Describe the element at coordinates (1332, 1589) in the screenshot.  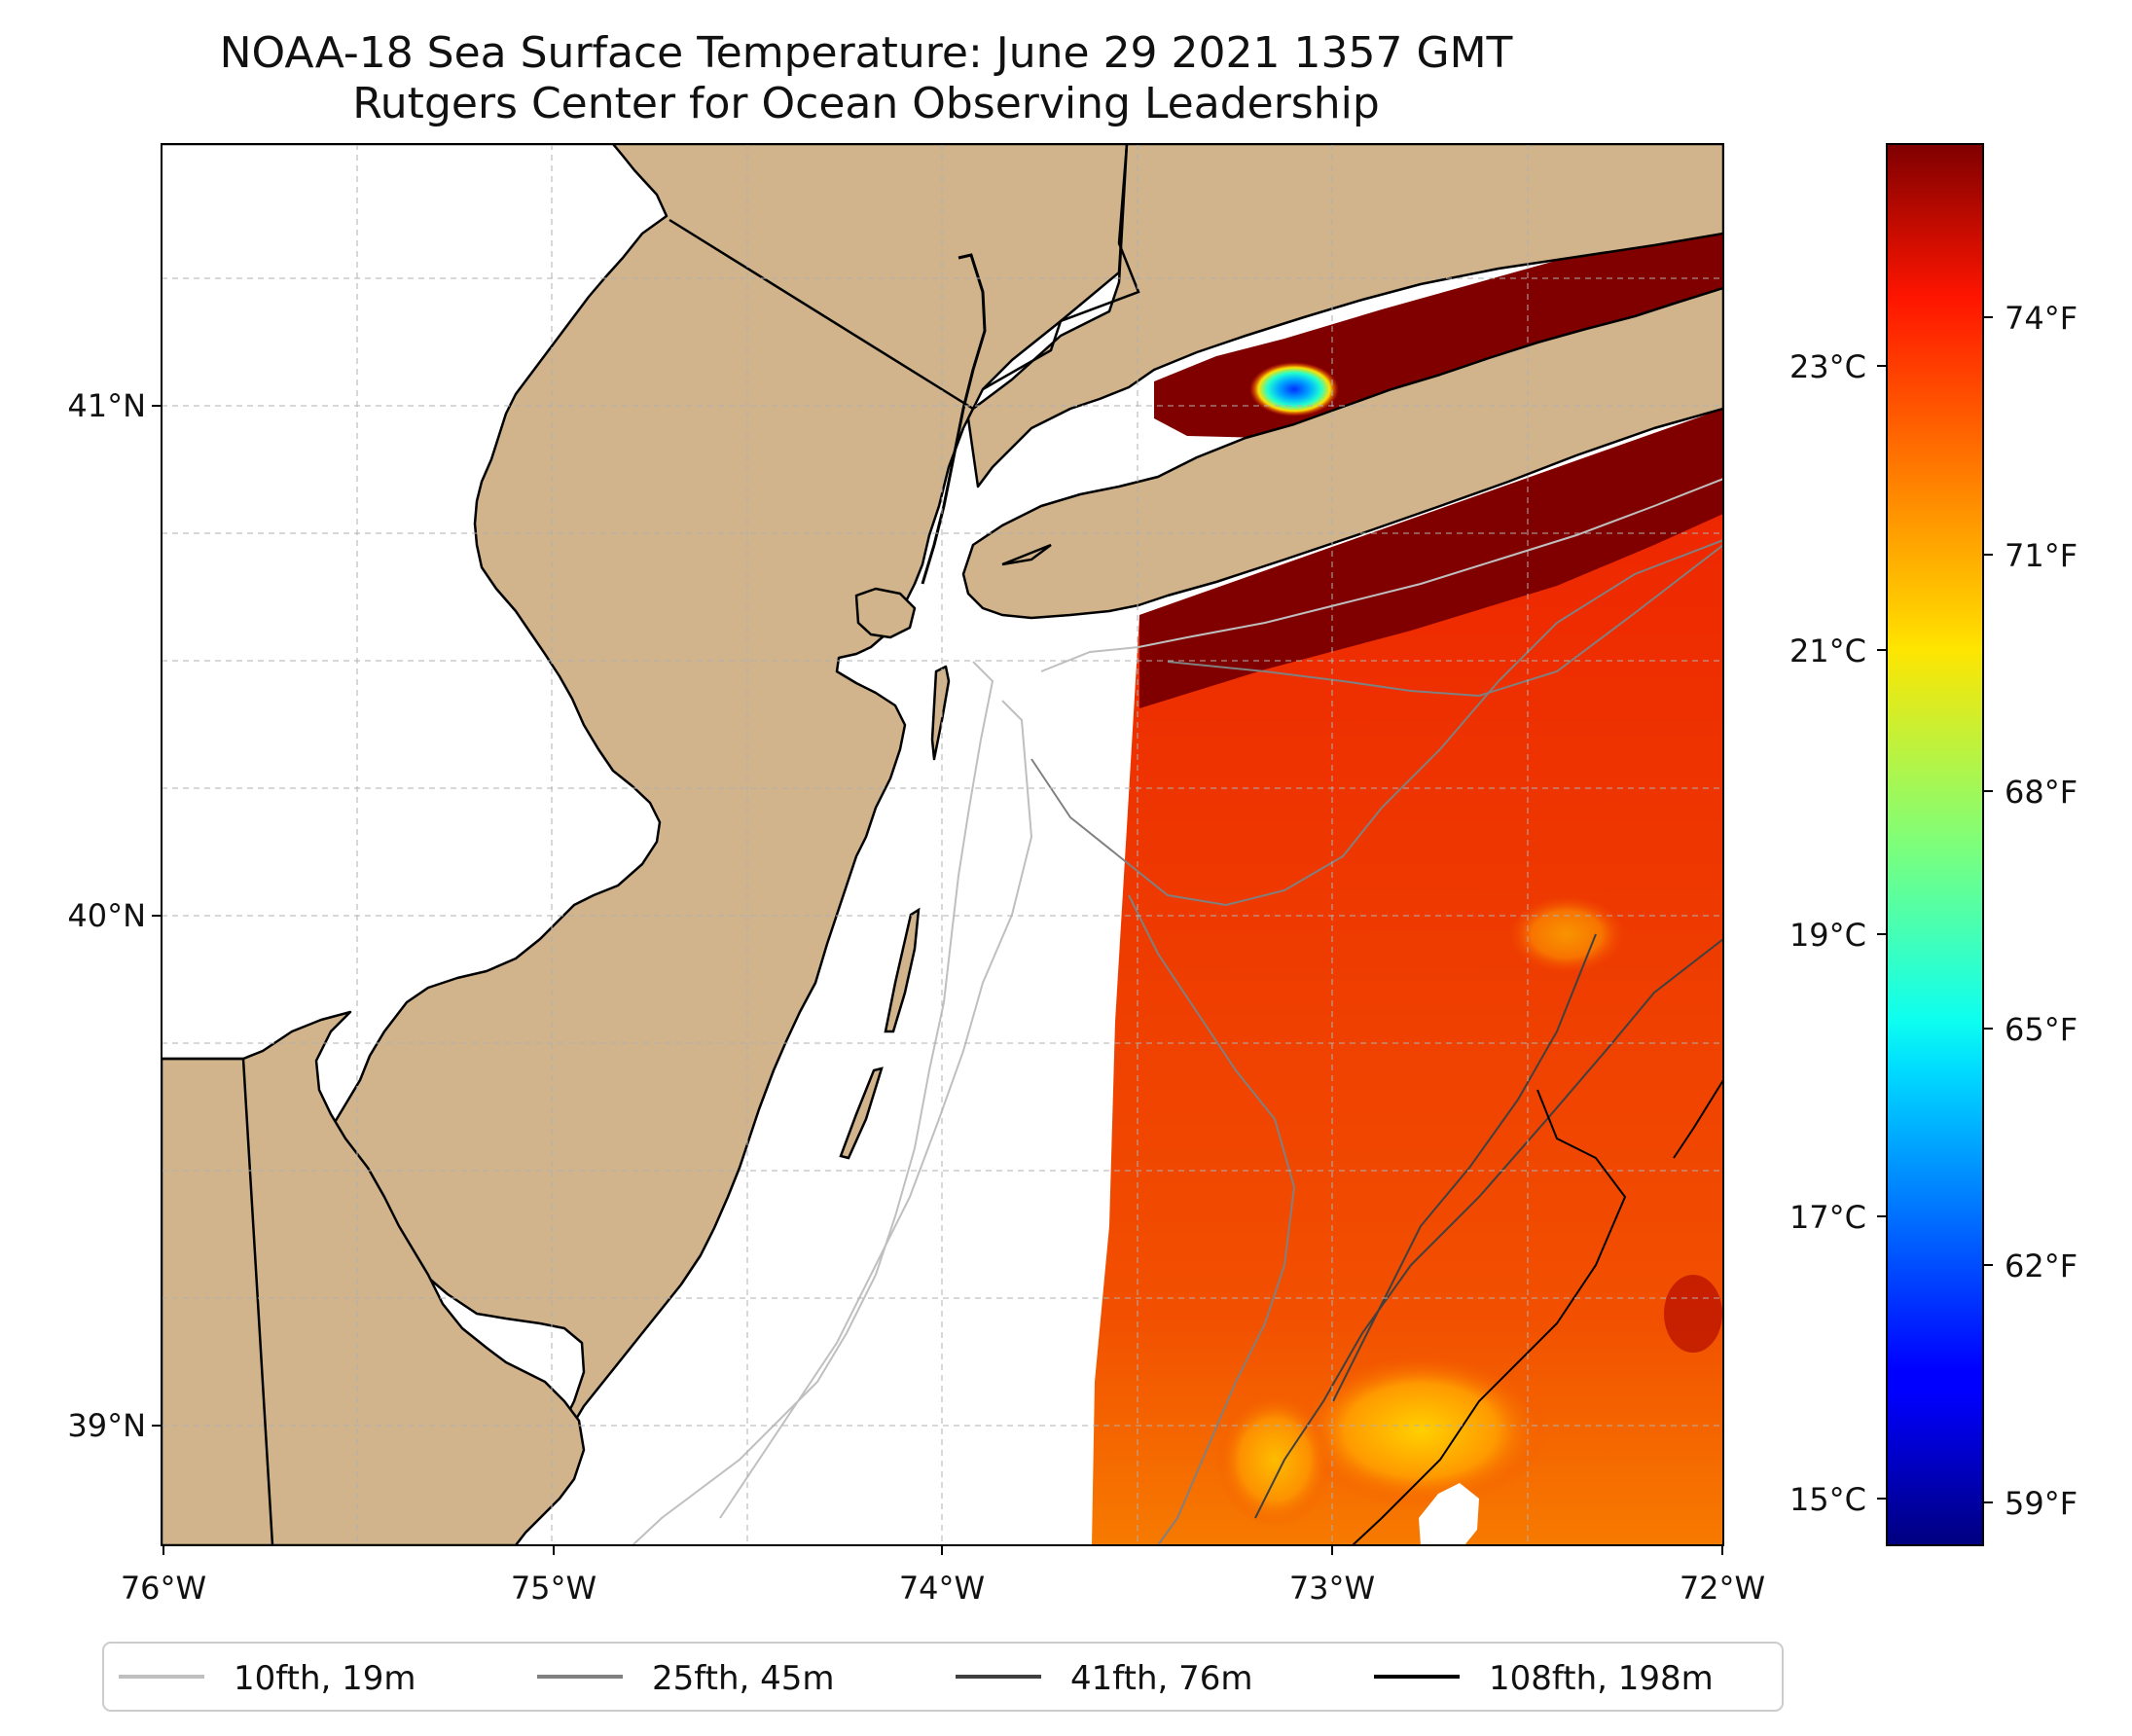
I see `lon-tick-label: 73°W` at that location.